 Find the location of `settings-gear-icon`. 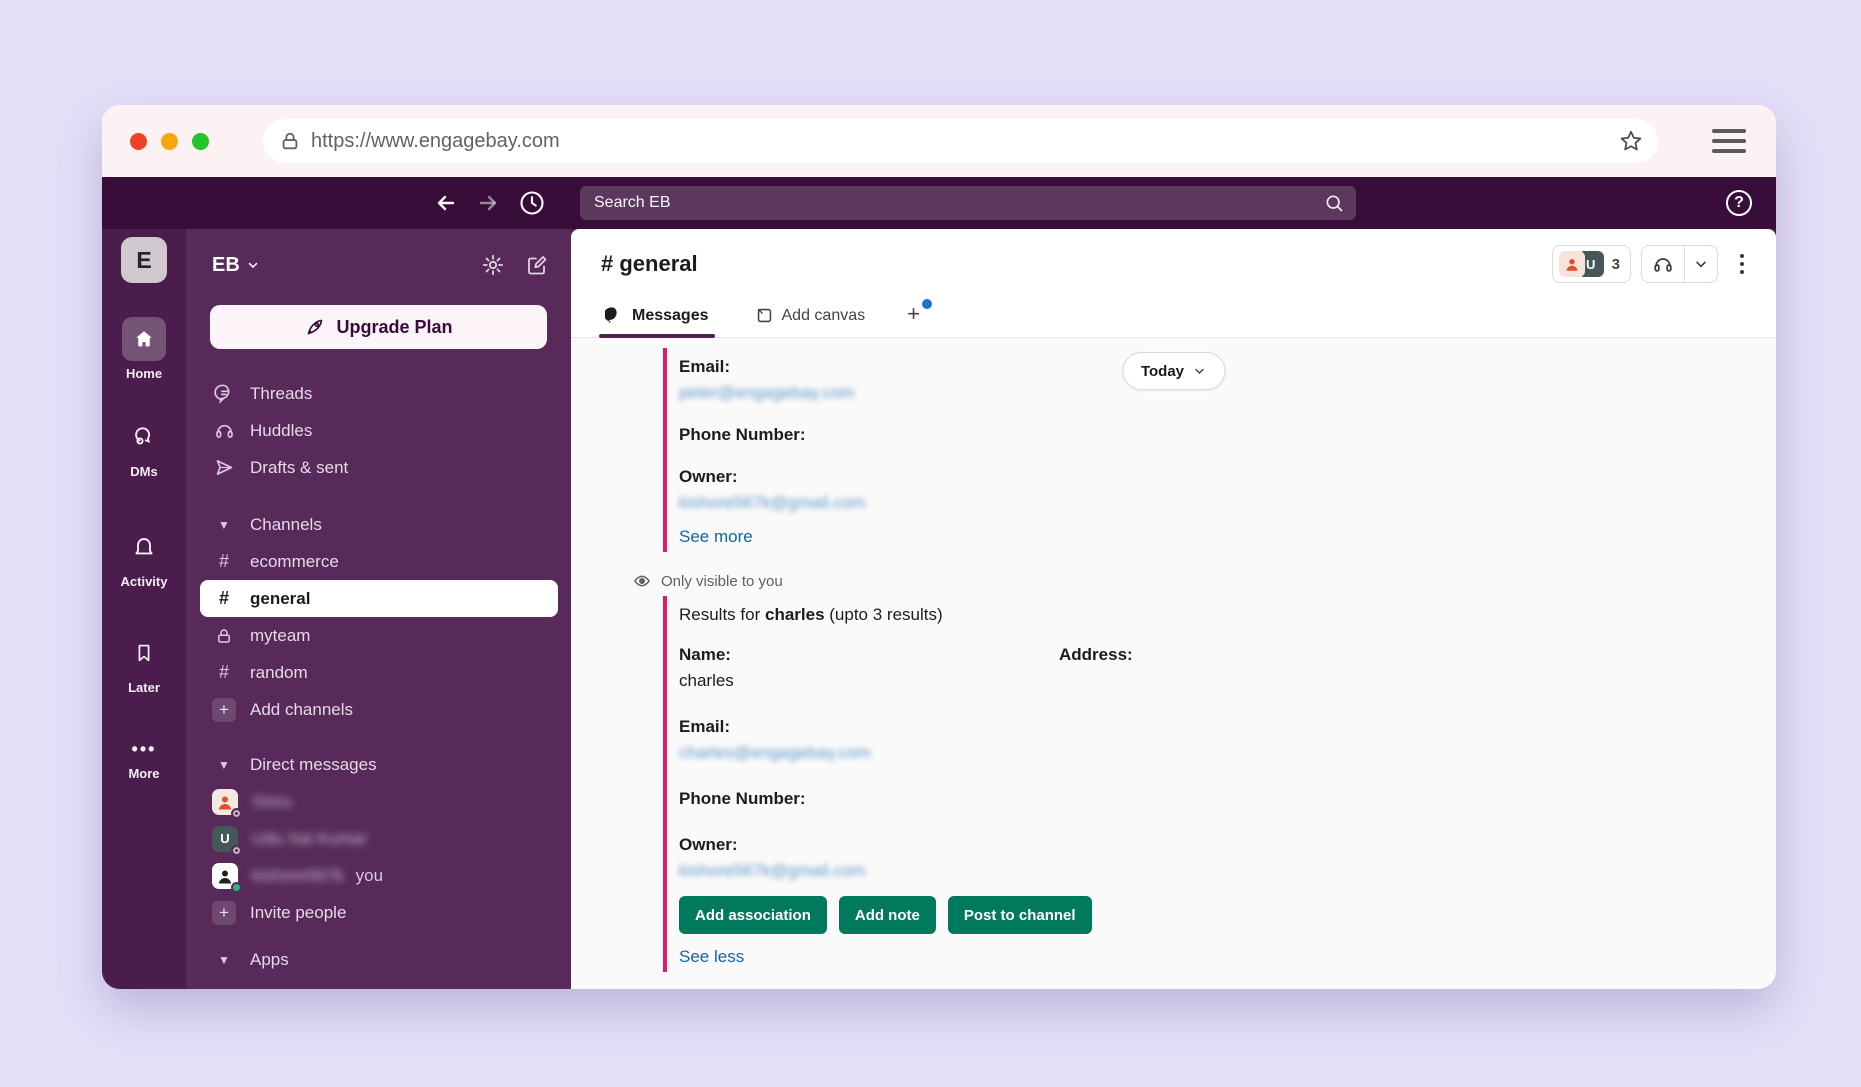

settings-gear-icon is located at coordinates (493, 265).